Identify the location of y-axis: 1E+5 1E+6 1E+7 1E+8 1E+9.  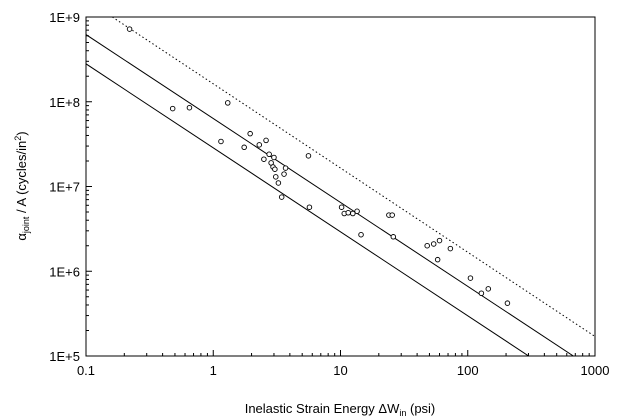
(70, 187).